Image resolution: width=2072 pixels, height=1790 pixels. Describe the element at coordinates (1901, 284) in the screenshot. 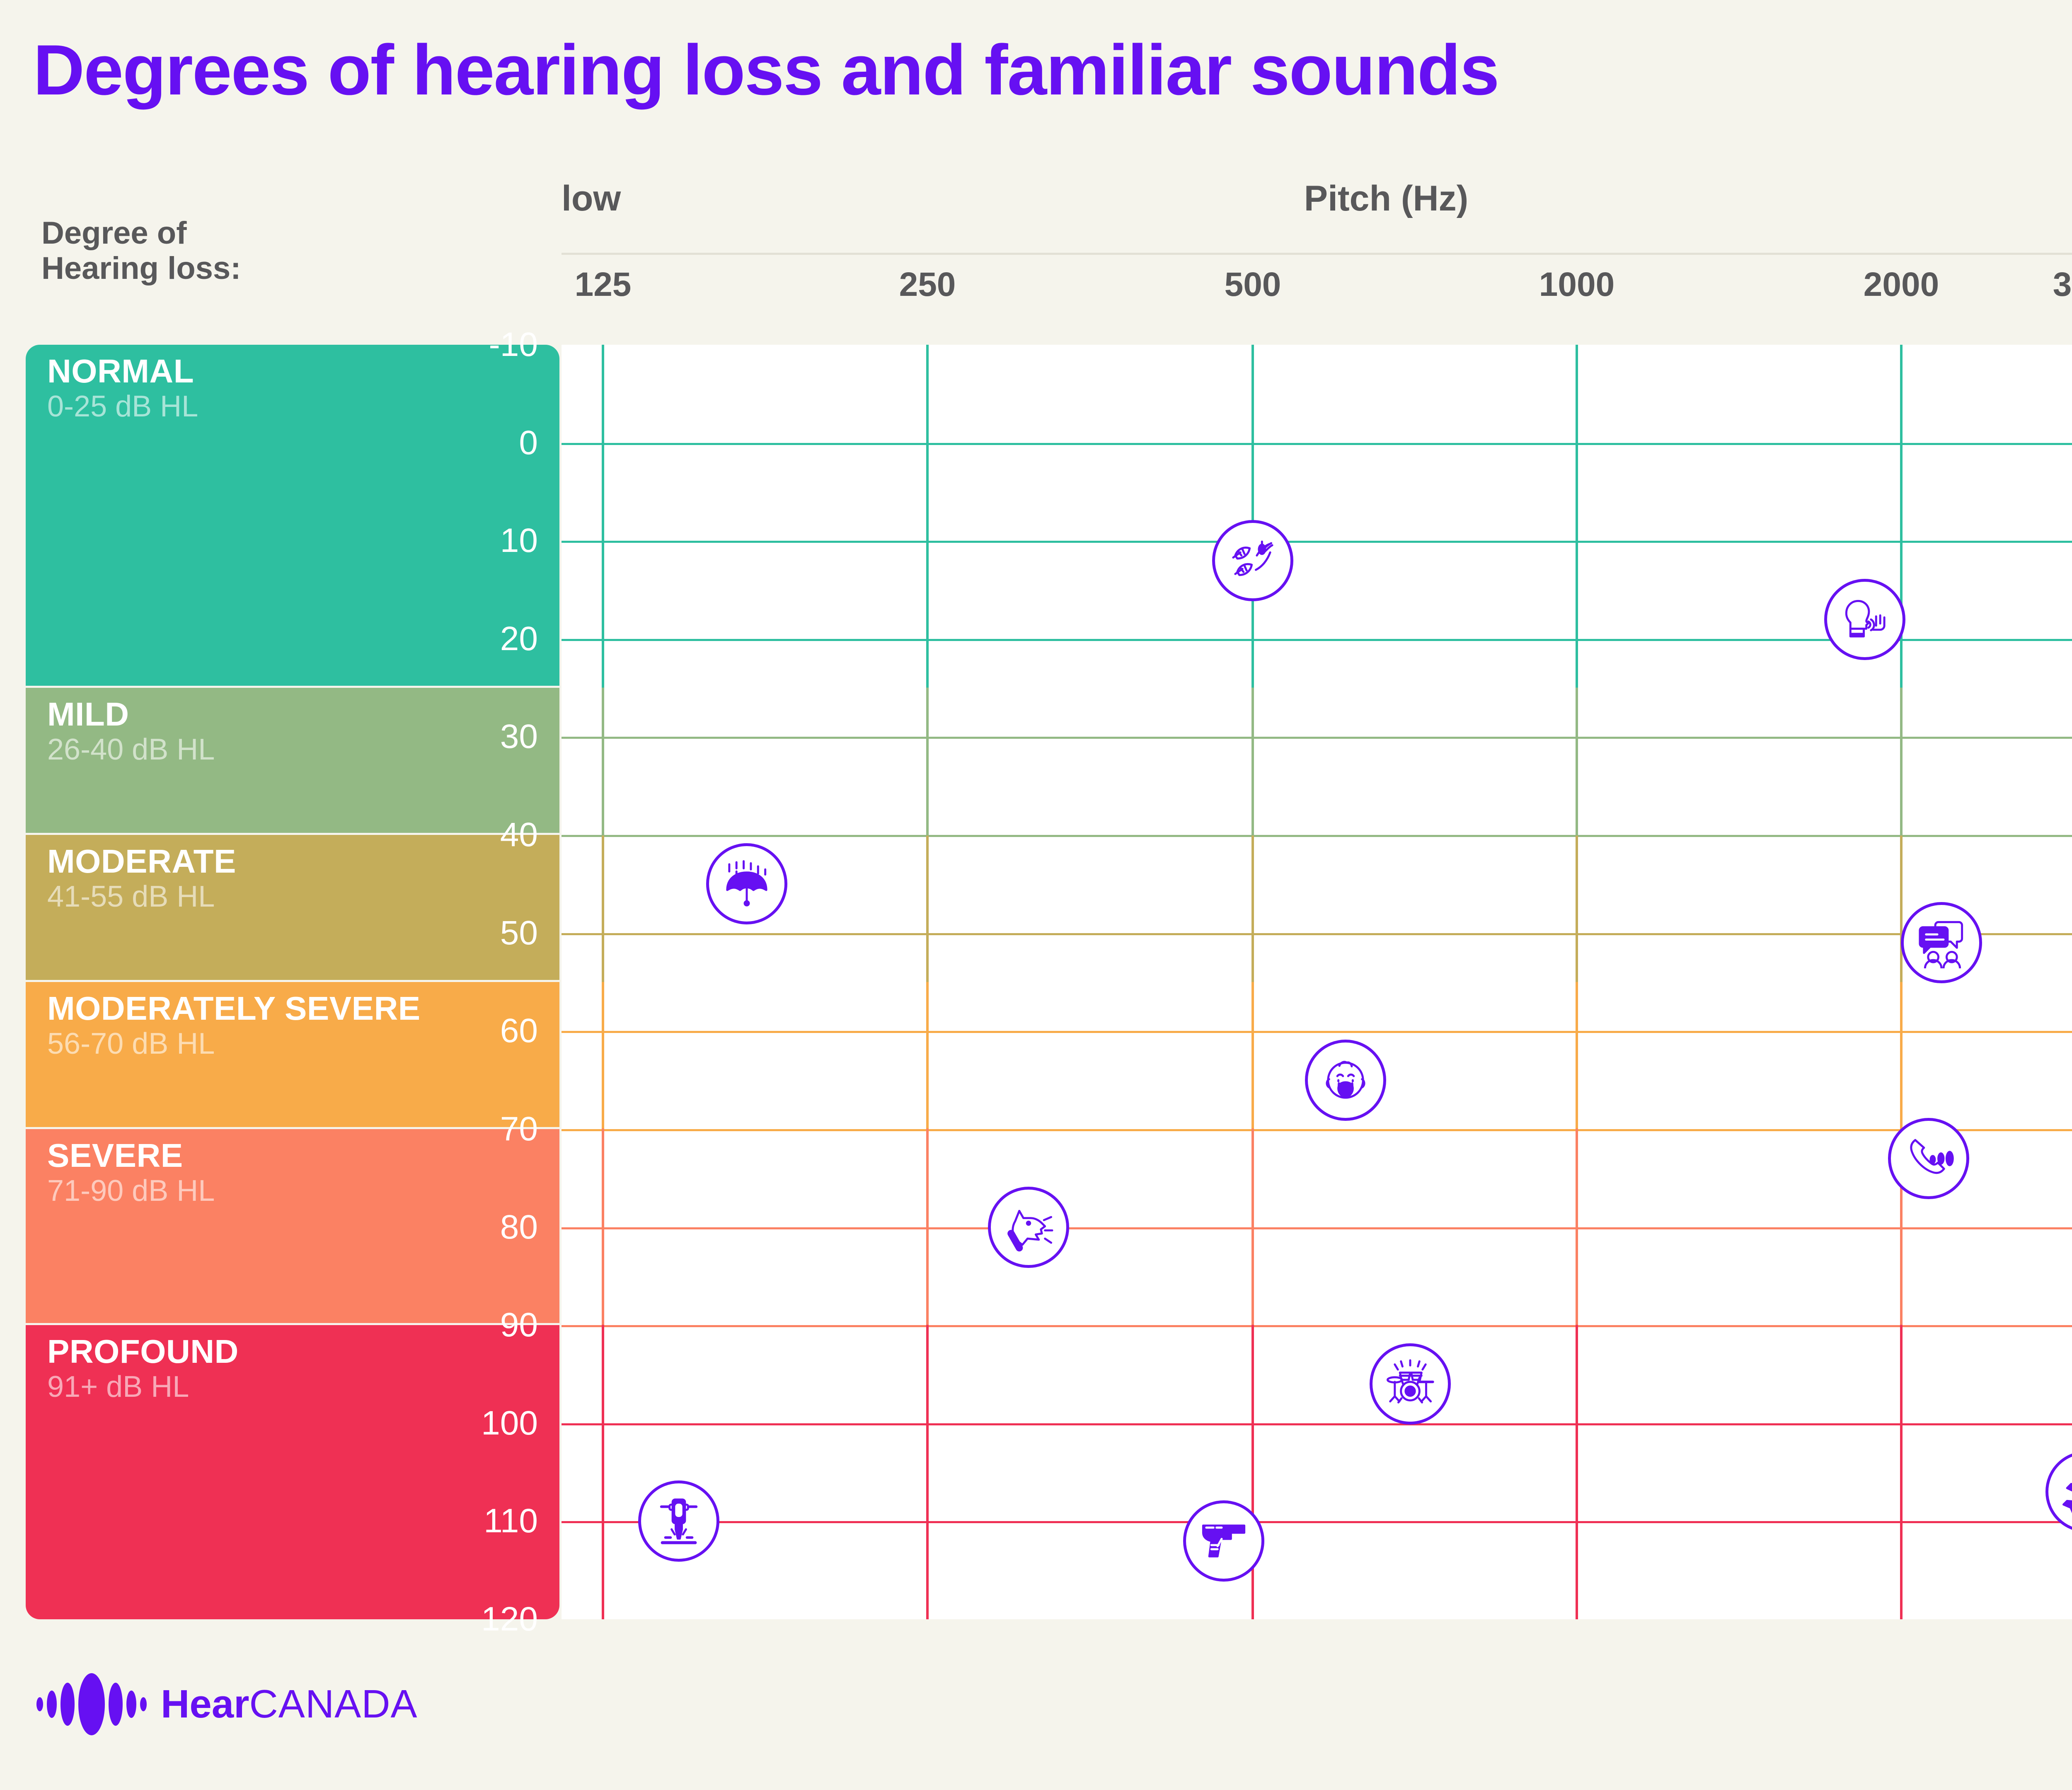

I see `x-tick-2000: 2000` at that location.